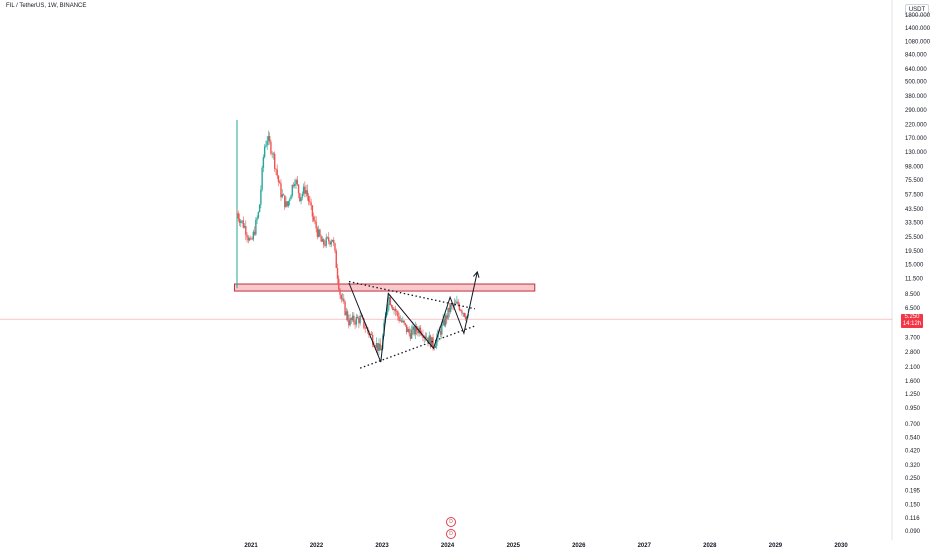  Describe the element at coordinates (916, 70) in the screenshot. I see `price-tick-label: 640.000` at that location.